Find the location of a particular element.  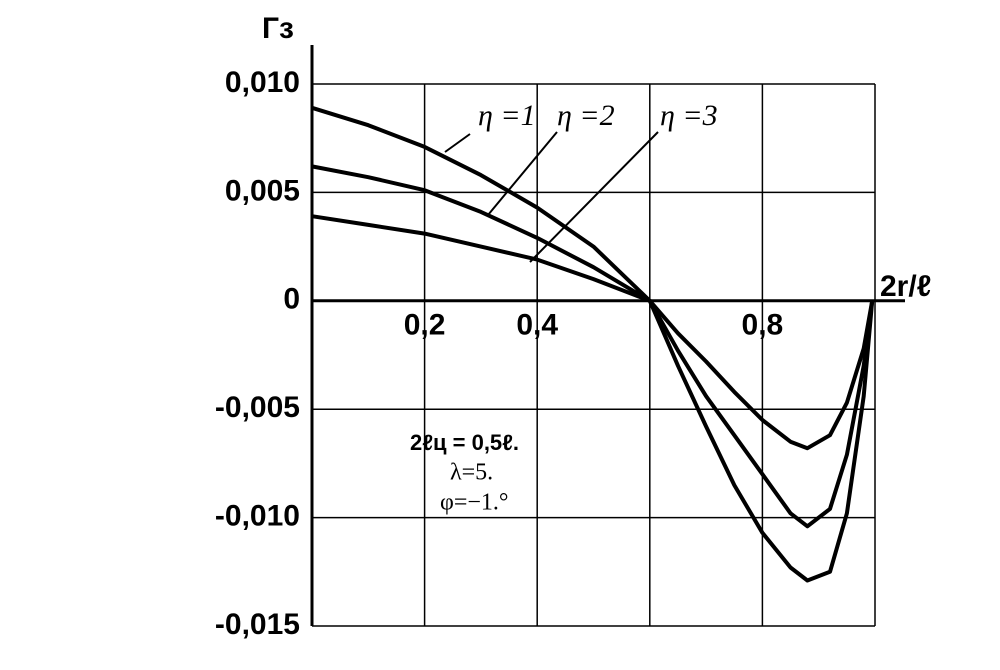

x-axis-label: 2r/ℓ is located at coordinates (905, 286).